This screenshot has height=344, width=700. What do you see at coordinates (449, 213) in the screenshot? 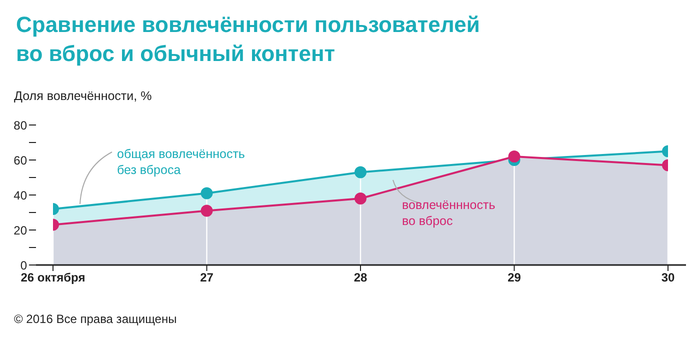
I see `series-label: вовлечённность во вброс` at bounding box center [449, 213].